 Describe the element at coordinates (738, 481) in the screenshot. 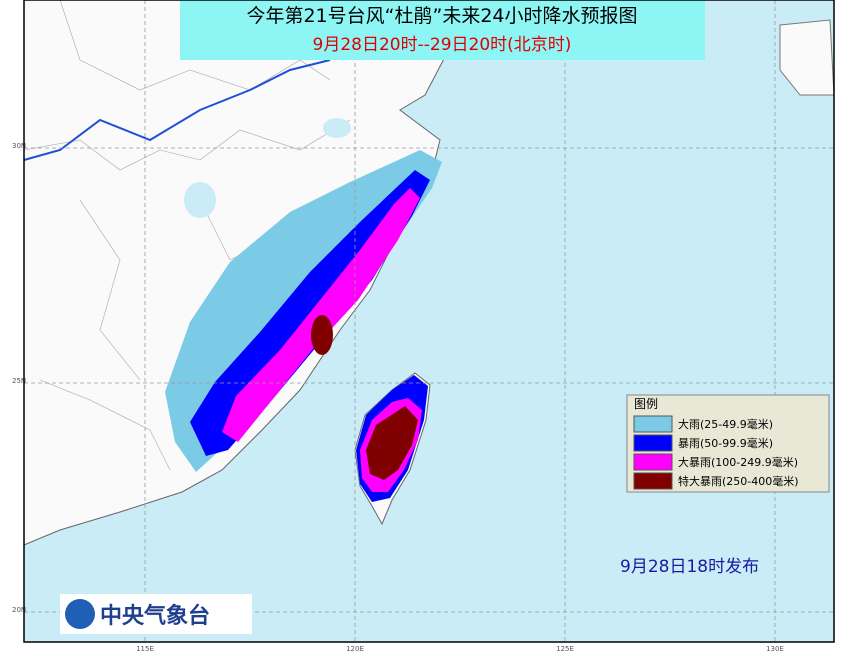

I see `legend-label: 特大暴雨(250-400毫米)` at that location.